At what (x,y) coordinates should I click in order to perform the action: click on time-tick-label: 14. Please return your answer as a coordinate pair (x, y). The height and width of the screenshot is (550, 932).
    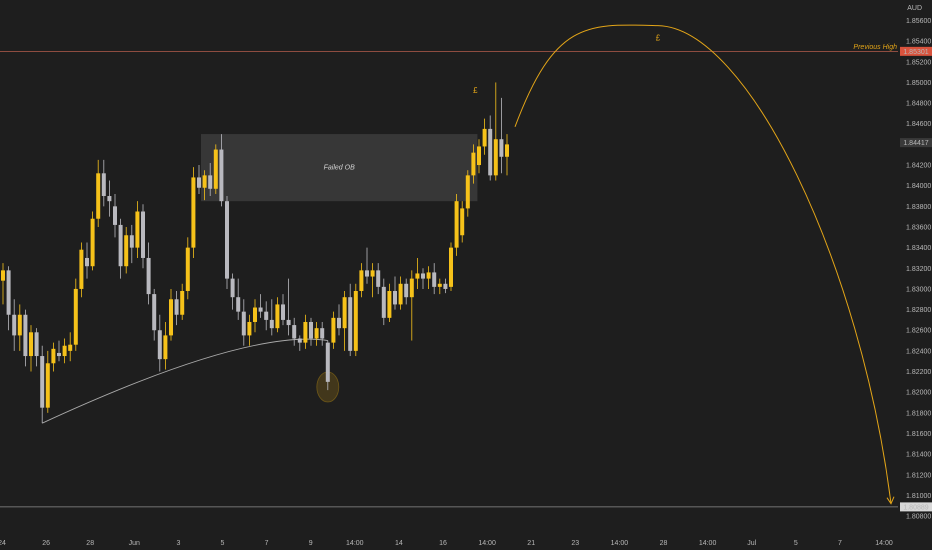
    Looking at the image, I should click on (399, 543).